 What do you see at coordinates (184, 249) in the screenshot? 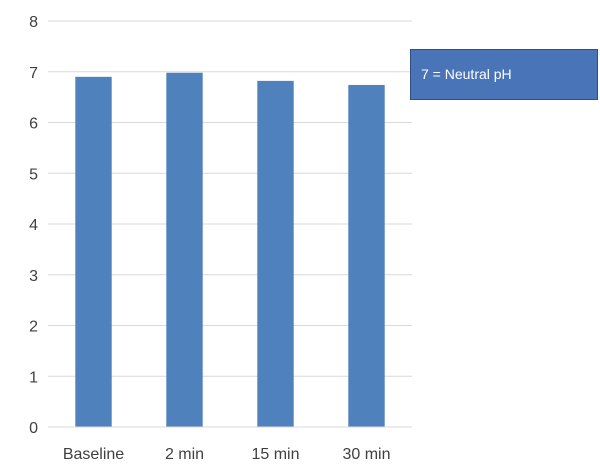
I see `bar-2-min` at bounding box center [184, 249].